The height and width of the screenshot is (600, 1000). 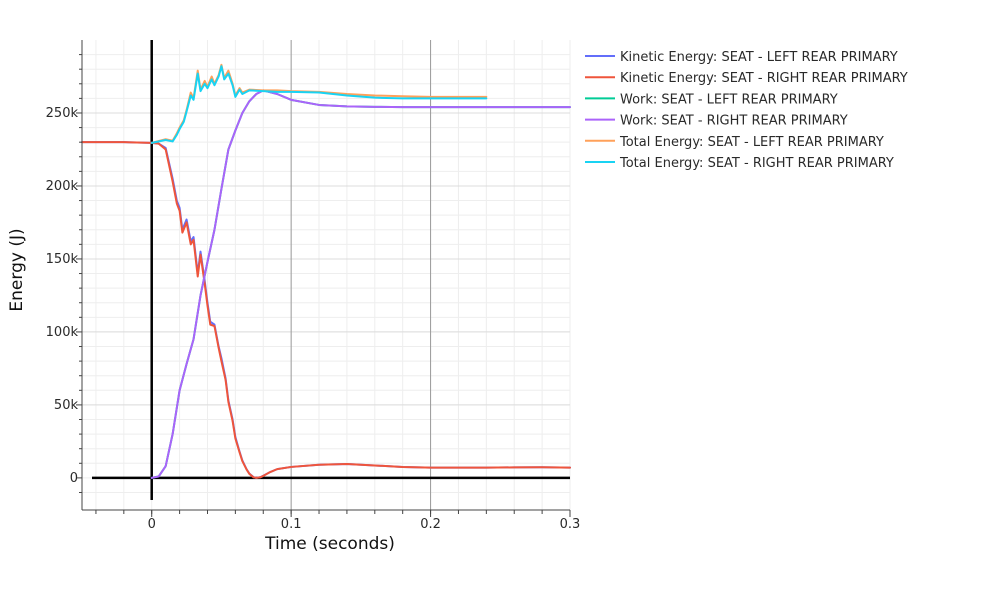 What do you see at coordinates (729, 99) in the screenshot?
I see `legend-label: Work: SEAT - LEFT REAR PRIMARY` at bounding box center [729, 99].